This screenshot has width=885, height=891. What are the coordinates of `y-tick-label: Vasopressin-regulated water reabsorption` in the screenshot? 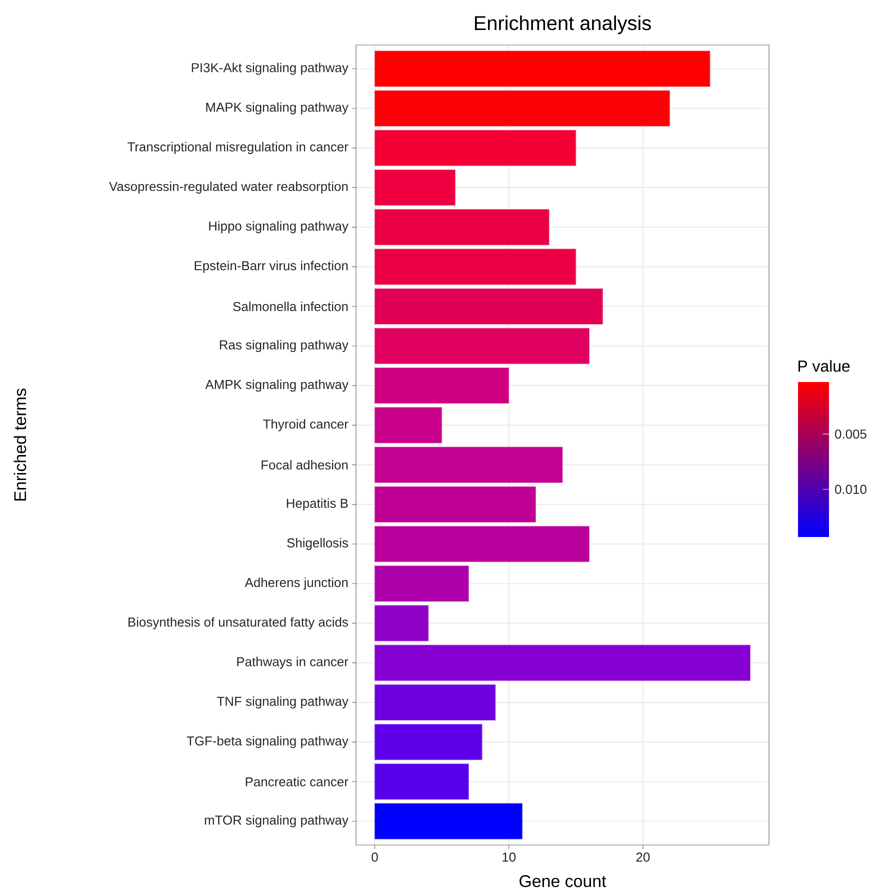 It's located at (228, 188).